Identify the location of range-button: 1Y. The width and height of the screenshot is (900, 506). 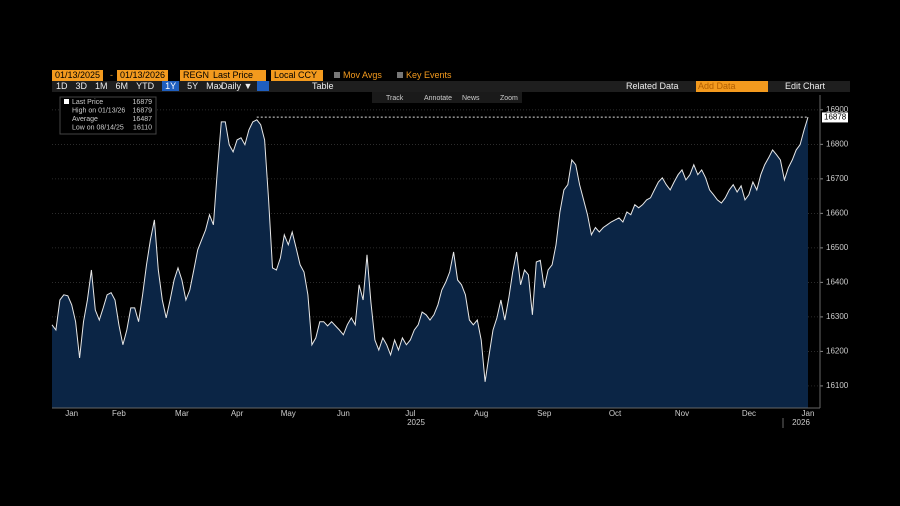
(171, 86).